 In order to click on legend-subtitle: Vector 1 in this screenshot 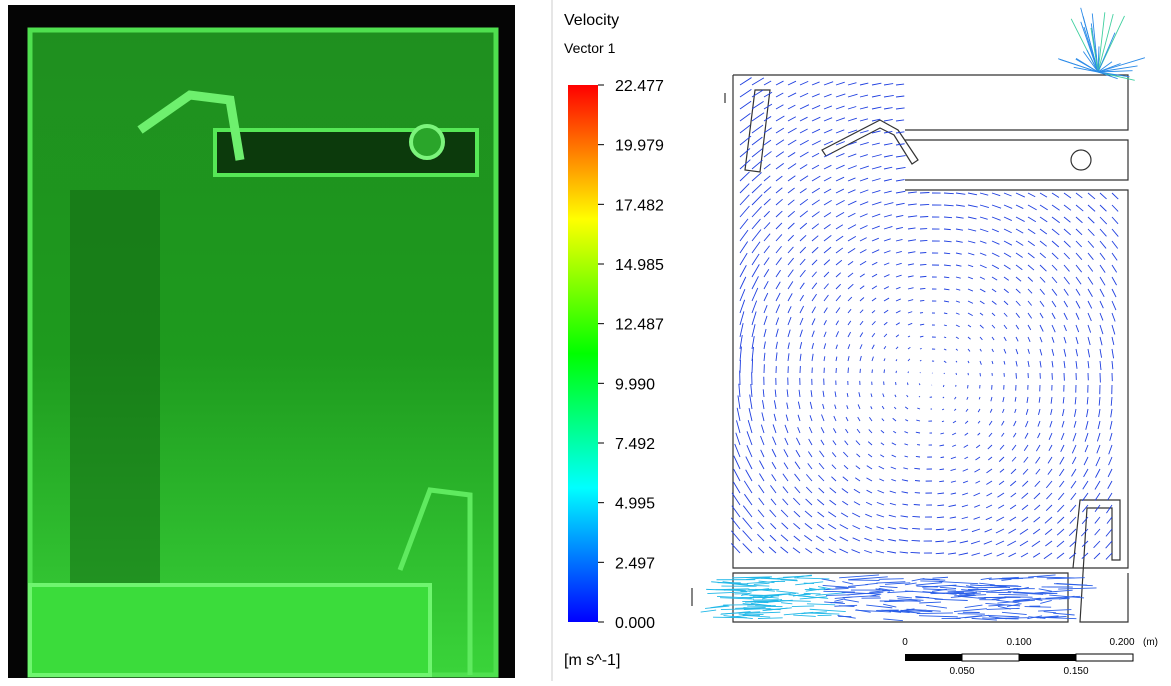, I will do `click(590, 48)`.